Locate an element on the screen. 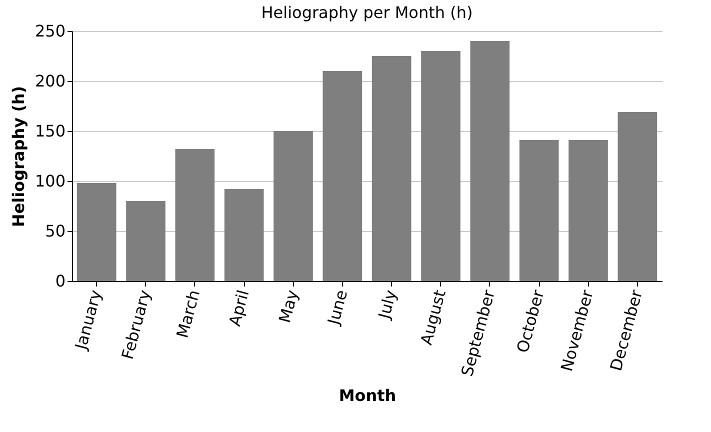 The width and height of the screenshot is (711, 432). y-tick-label: 100 is located at coordinates (50, 181).